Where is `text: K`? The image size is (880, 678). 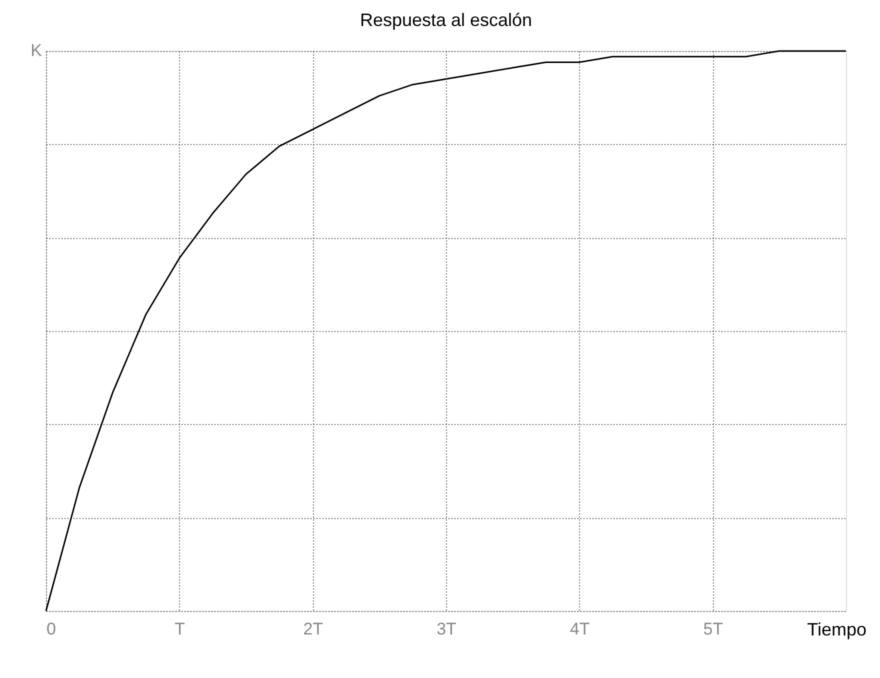
text: K is located at coordinates (36, 50).